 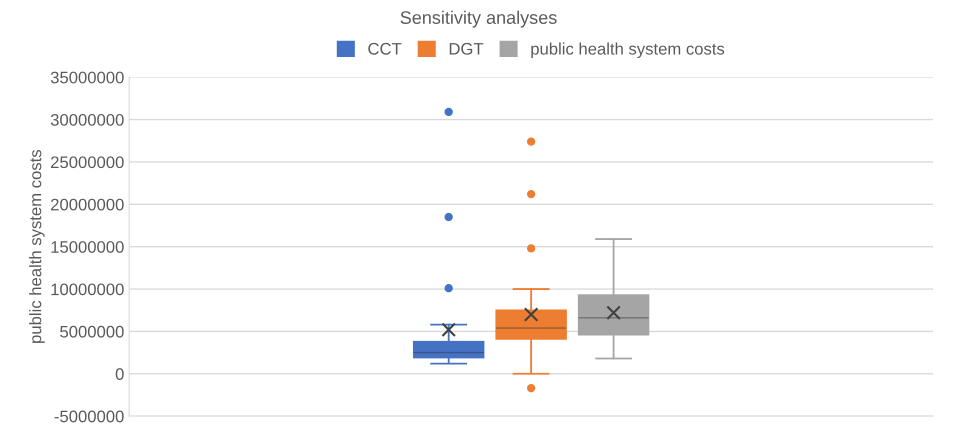 What do you see at coordinates (87, 78) in the screenshot?
I see `y-tick-label: 35000000` at bounding box center [87, 78].